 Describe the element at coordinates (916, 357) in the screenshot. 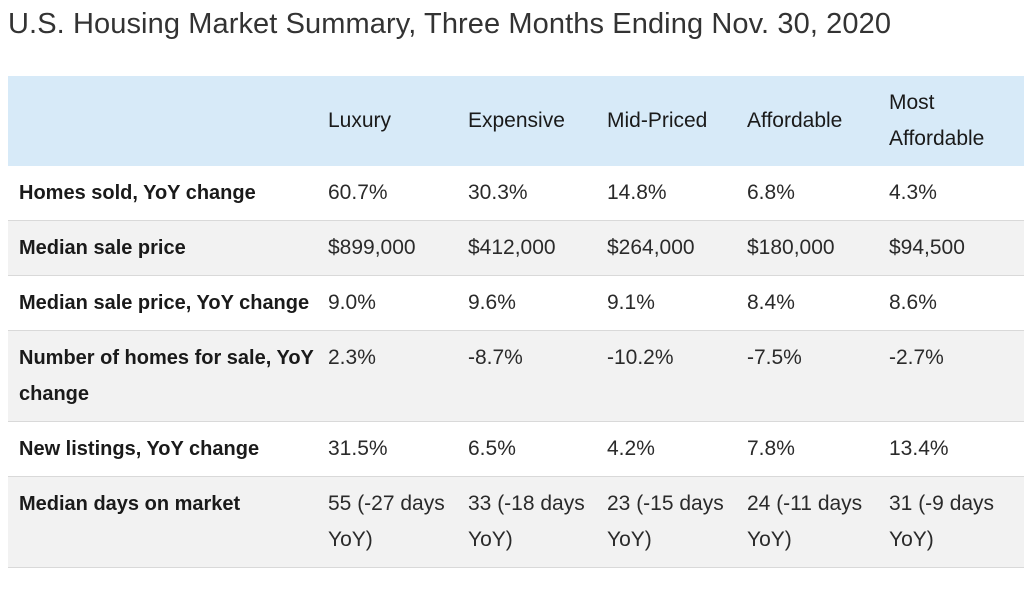

I see `table-cell: -2.7%` at that location.